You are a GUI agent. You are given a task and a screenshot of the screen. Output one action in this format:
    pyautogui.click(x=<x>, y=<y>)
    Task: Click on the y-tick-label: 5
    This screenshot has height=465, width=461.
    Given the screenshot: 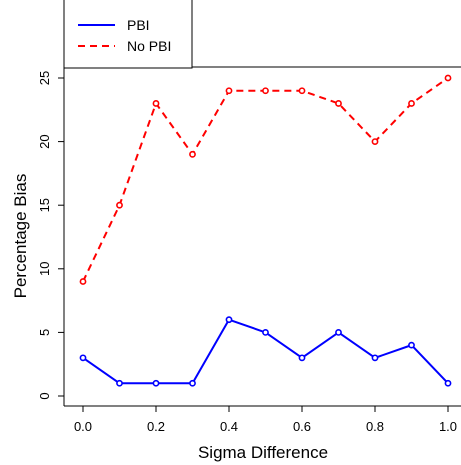 What is the action you would take?
    pyautogui.click(x=44, y=332)
    